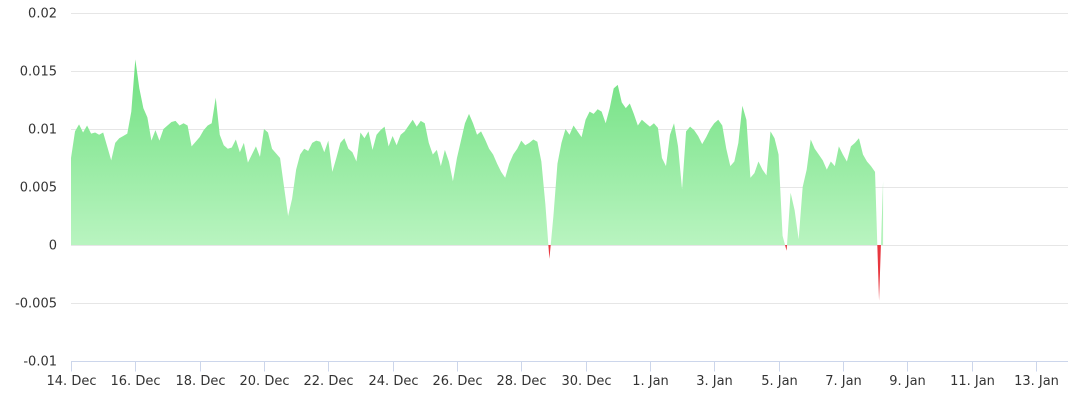 This screenshot has height=405, width=1078. I want to click on x-tick-label: 7. Jan, so click(843, 381).